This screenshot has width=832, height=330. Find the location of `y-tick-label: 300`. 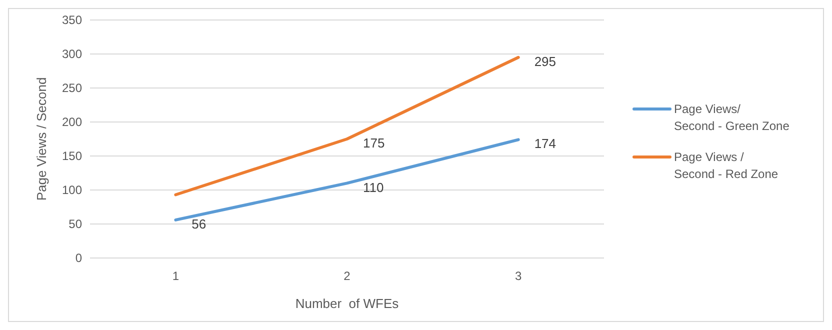

y-tick-label: 300 is located at coordinates (72, 54).